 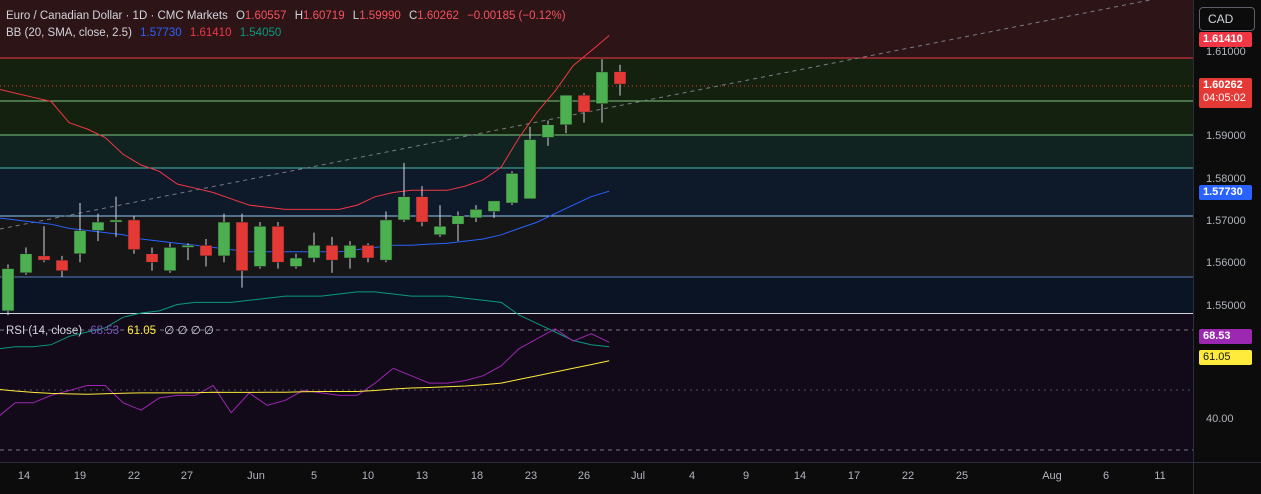 What do you see at coordinates (584, 476) in the screenshot?
I see `time-axis-tick: 26` at bounding box center [584, 476].